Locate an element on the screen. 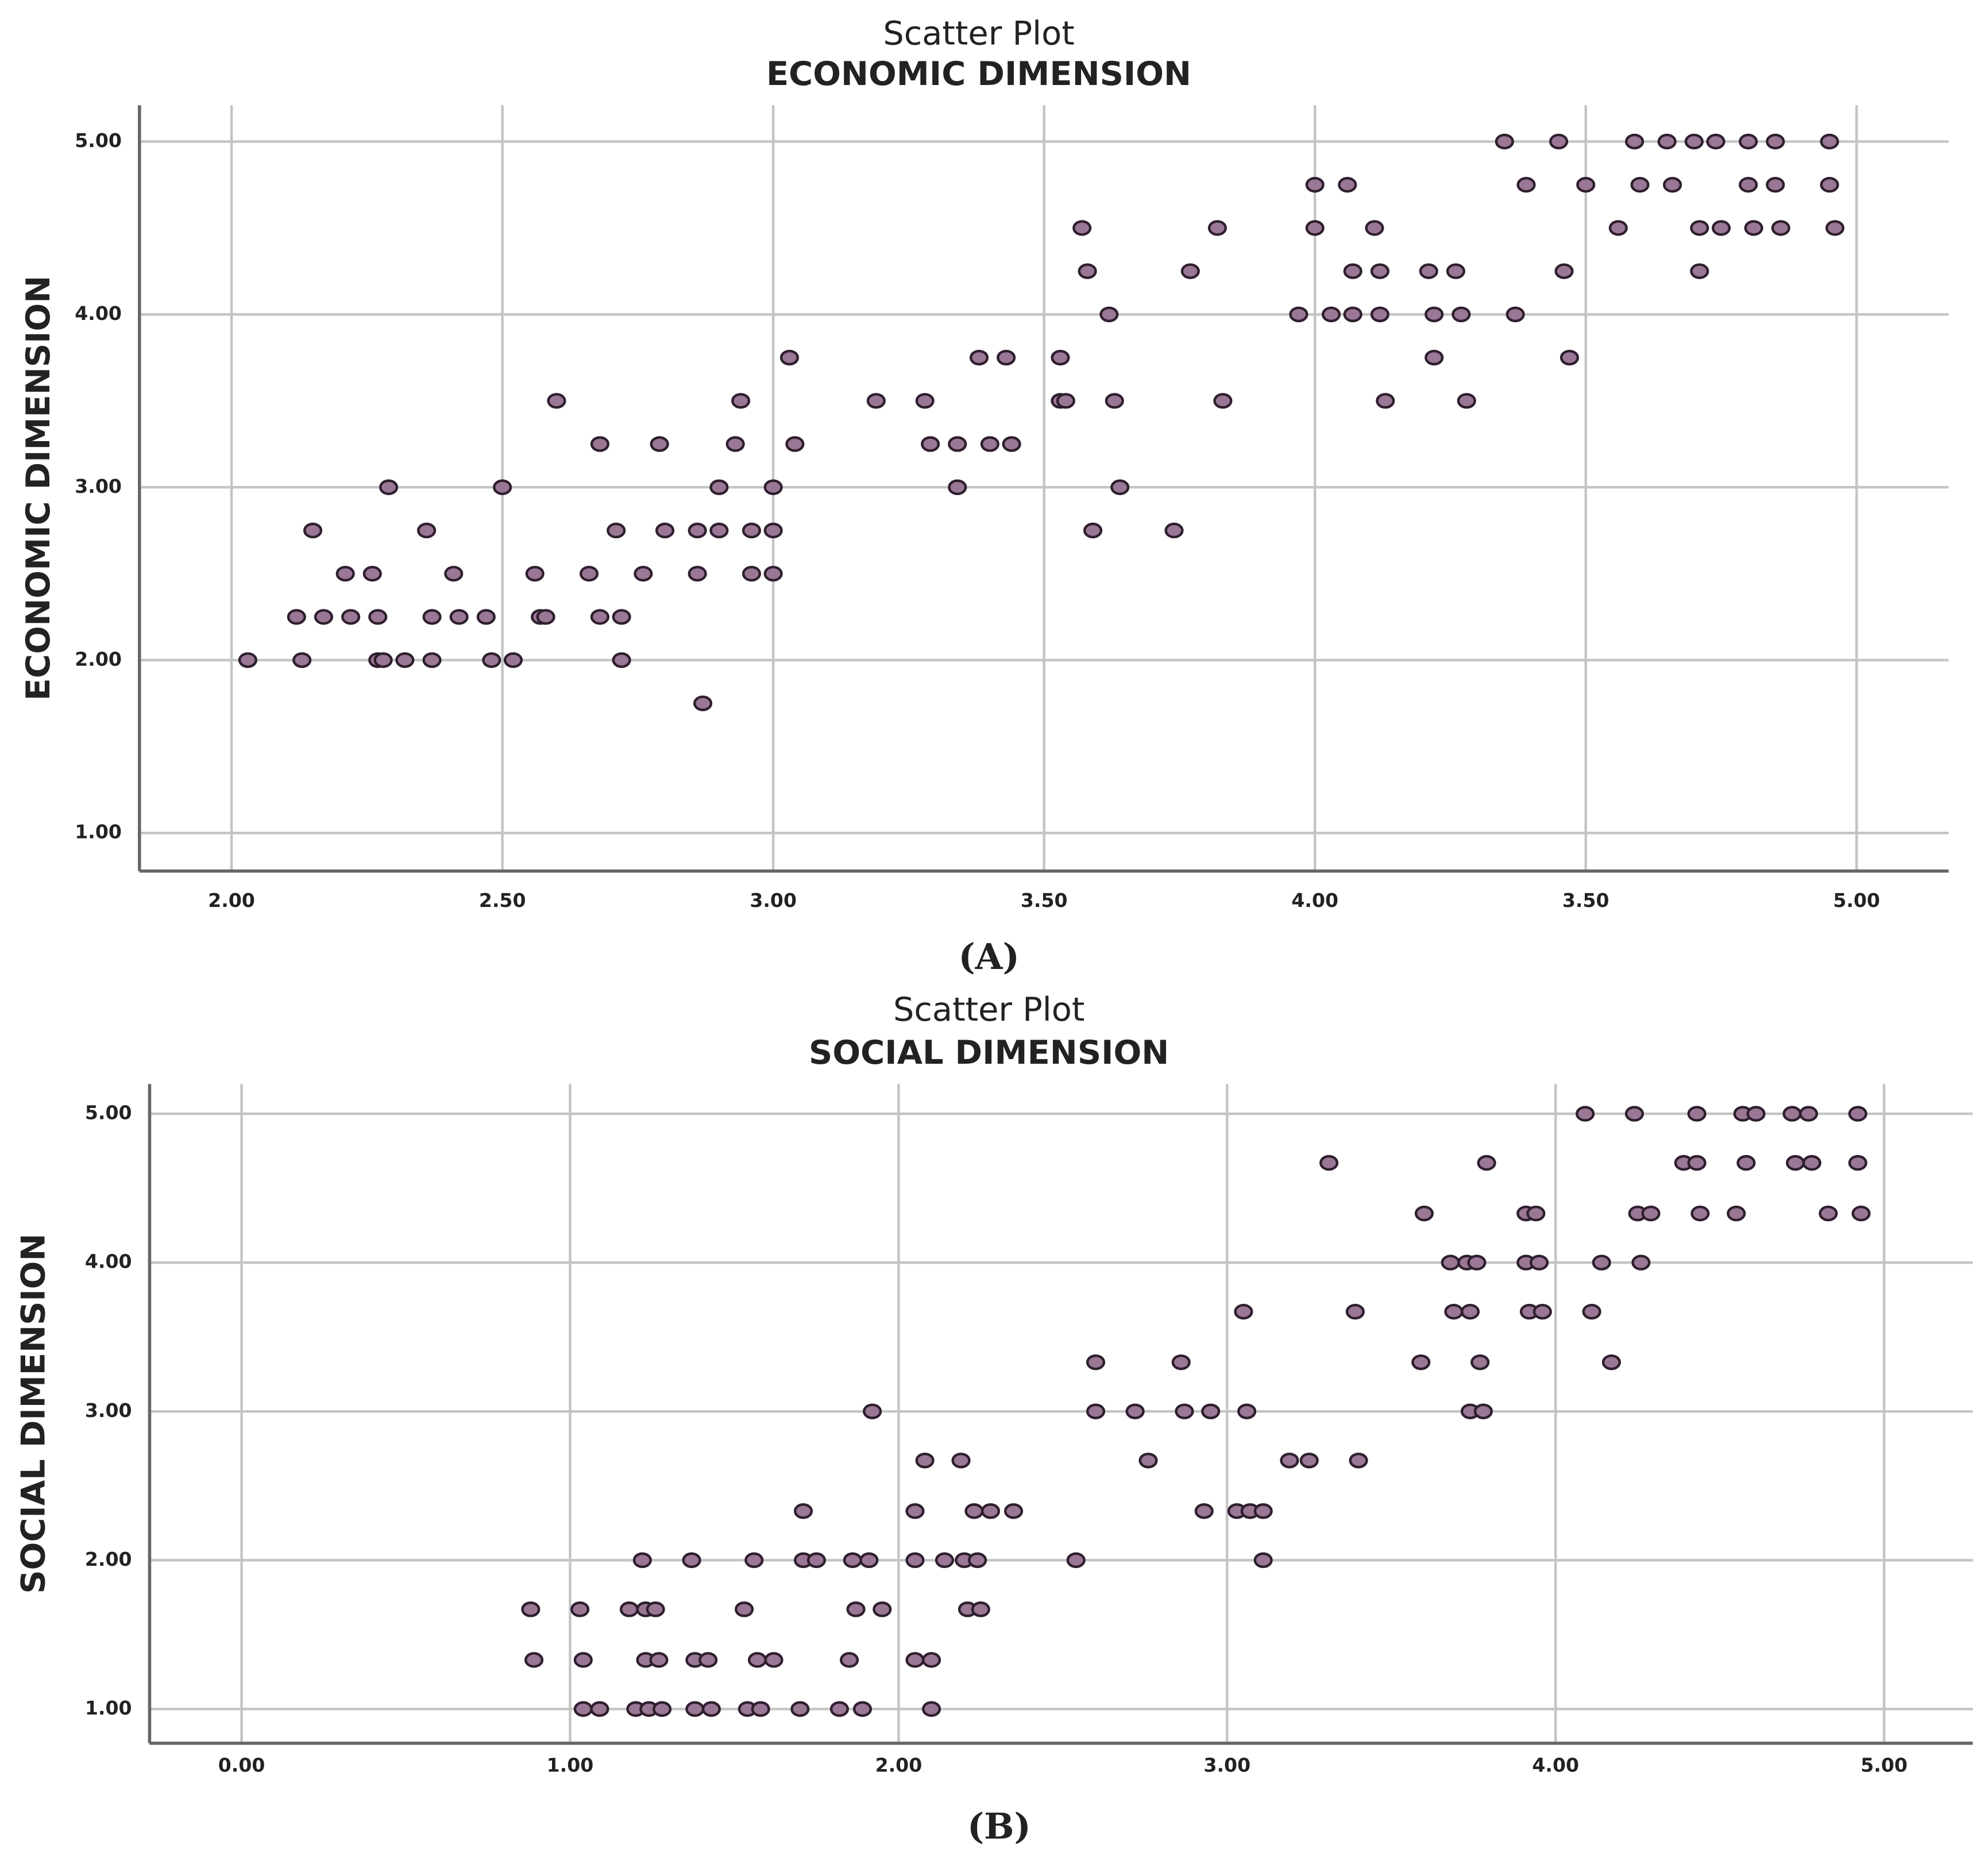 This screenshot has width=1988, height=1865. x-tick-label: 1.00 is located at coordinates (570, 1765).